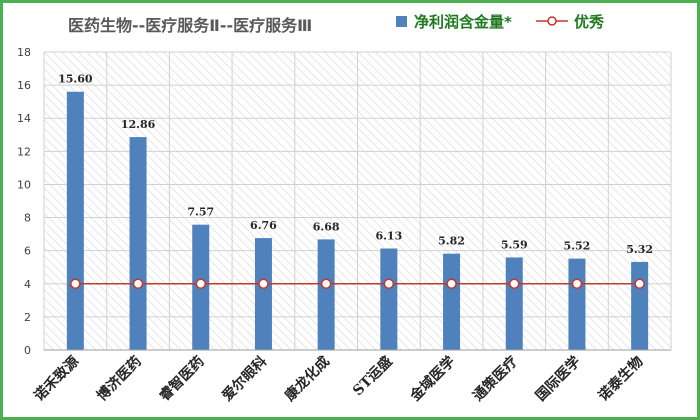 The width and height of the screenshot is (700, 420). What do you see at coordinates (138, 124) in the screenshot?
I see `data-label: 12.86` at bounding box center [138, 124].